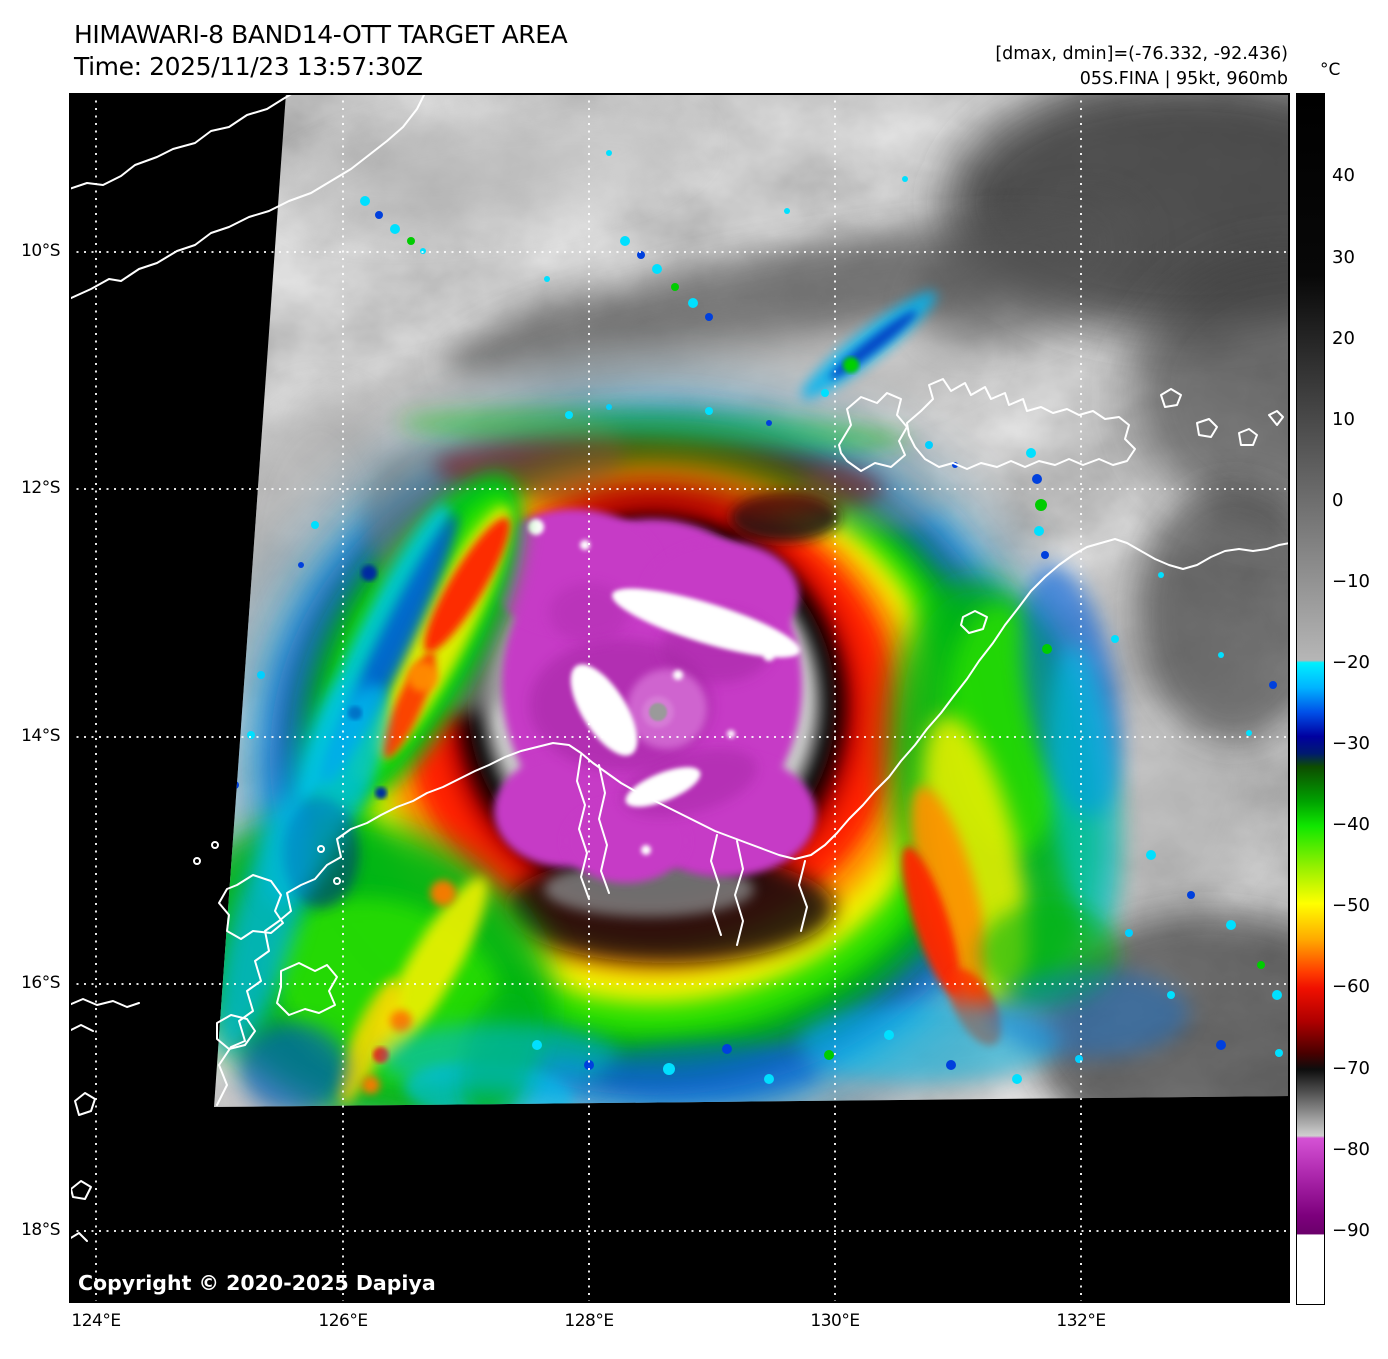 The image size is (1388, 1359). I want to click on storm-id-intensity-label: 05S.FINA | 95kt, 960mb, so click(1183, 79).